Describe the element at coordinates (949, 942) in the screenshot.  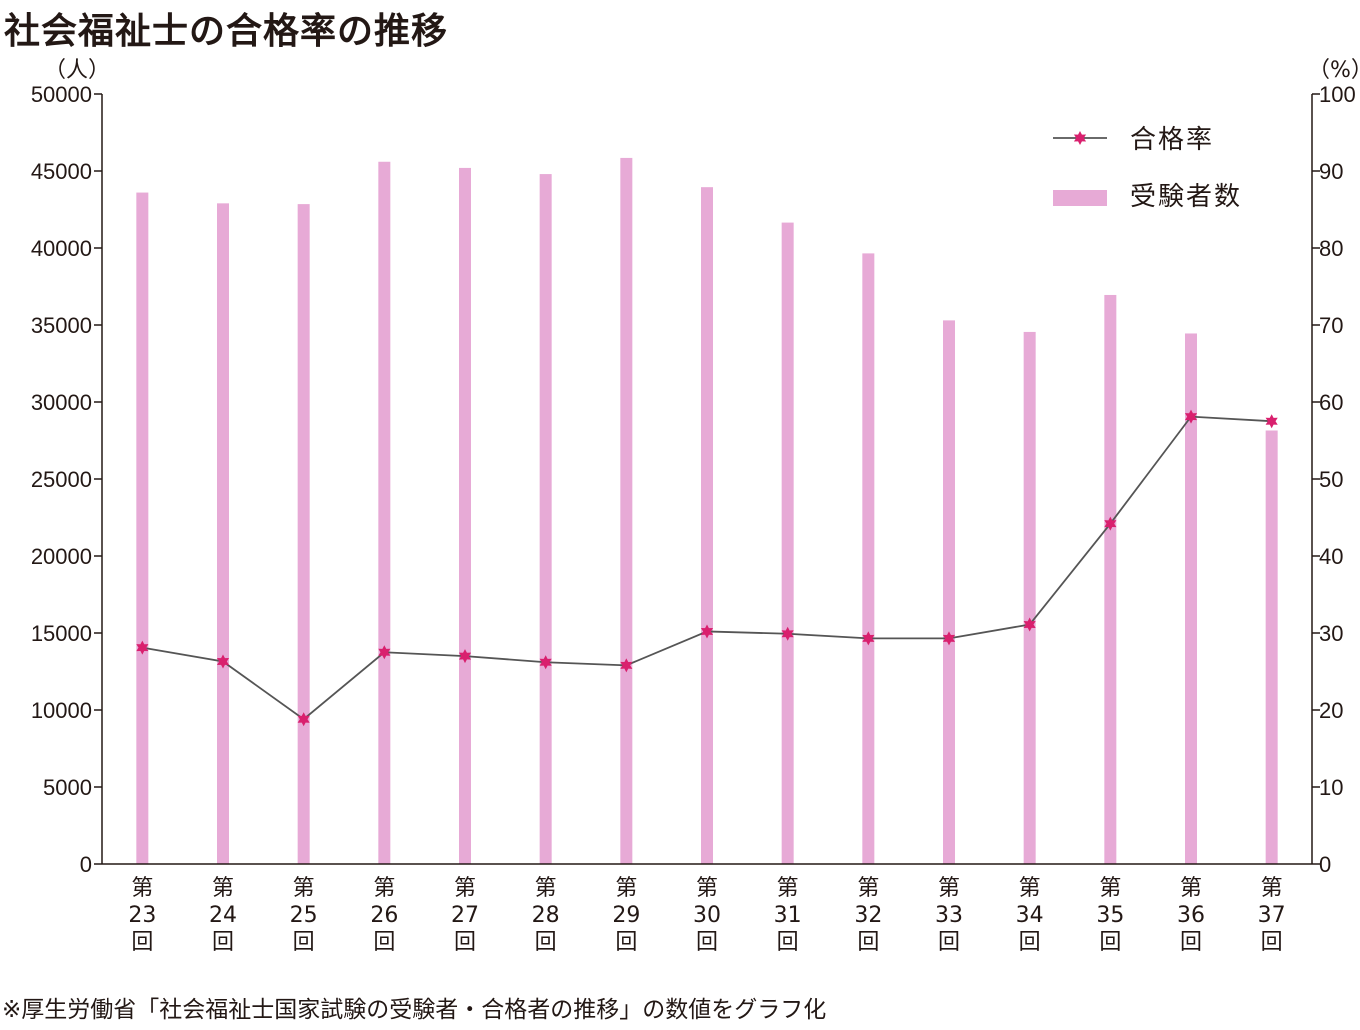
I see `x-label-bottom-10: 回` at that location.